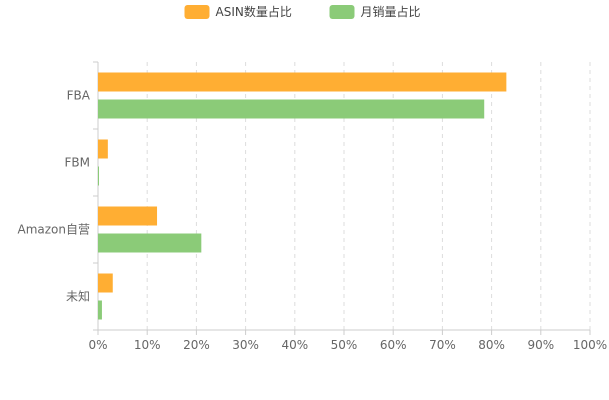  I want to click on x-tick-label: 50%, so click(344, 345).